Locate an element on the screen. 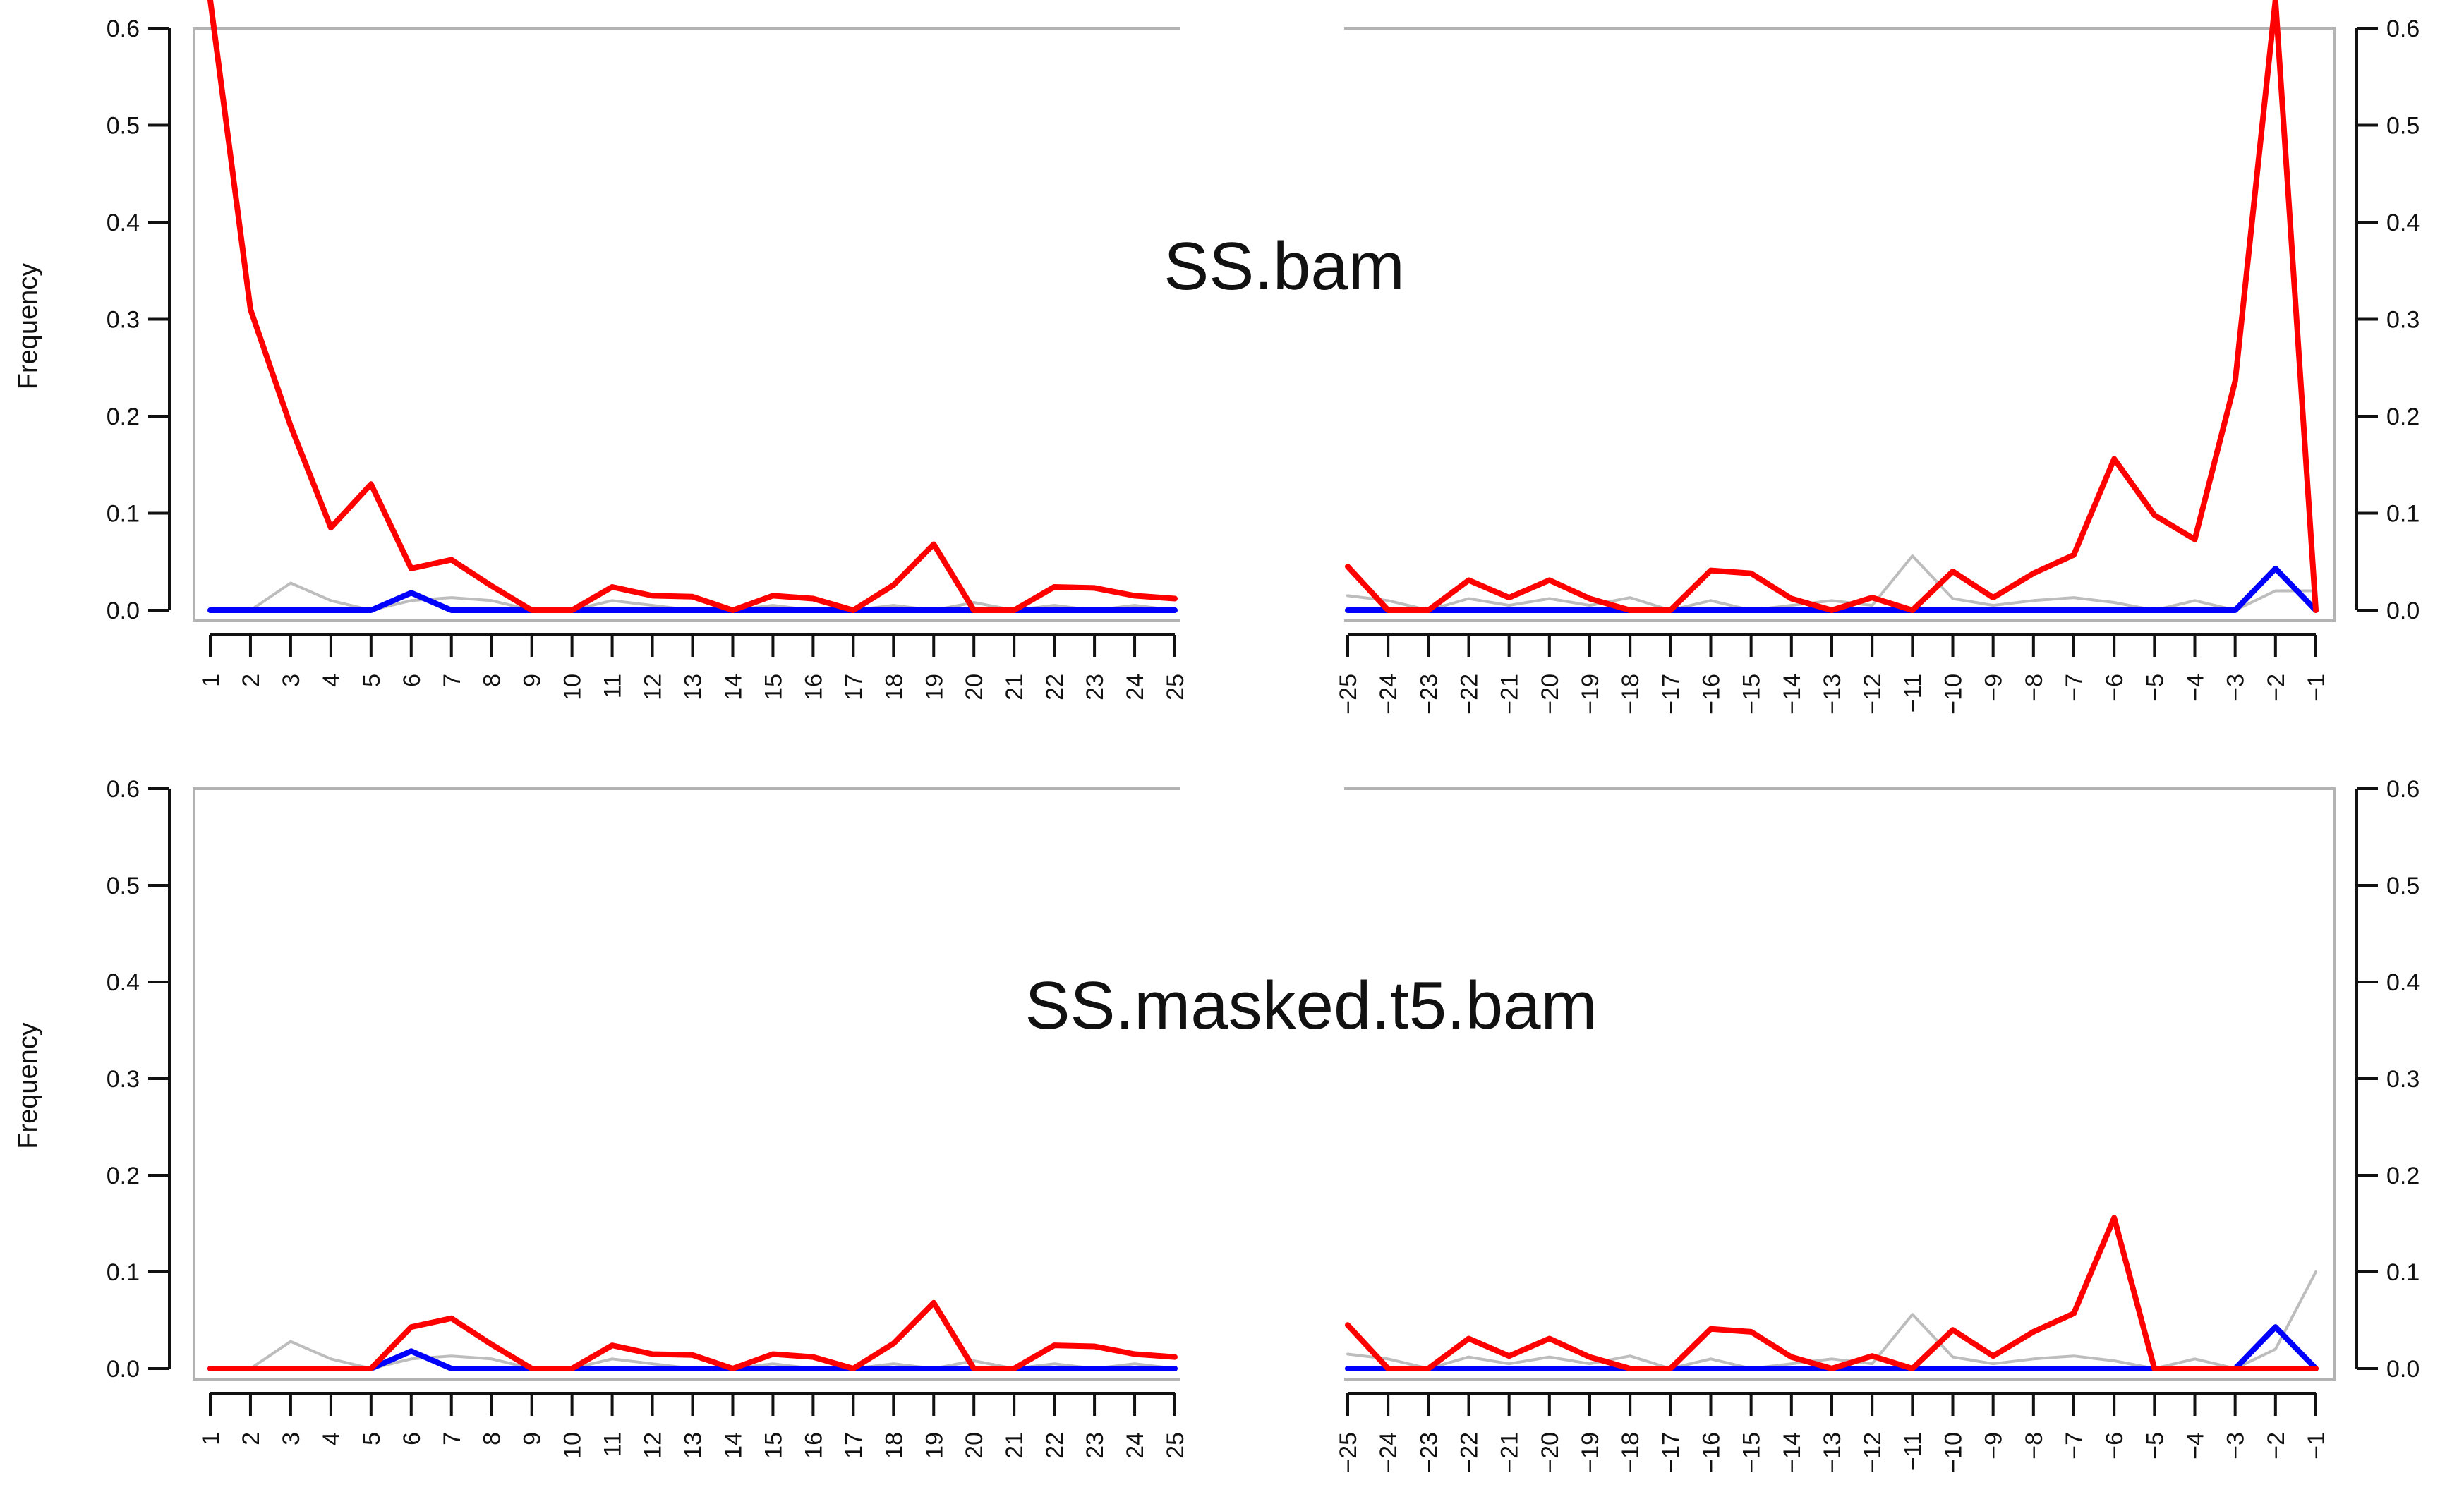  x-tick-label-left: 13 is located at coordinates (693, 1446).